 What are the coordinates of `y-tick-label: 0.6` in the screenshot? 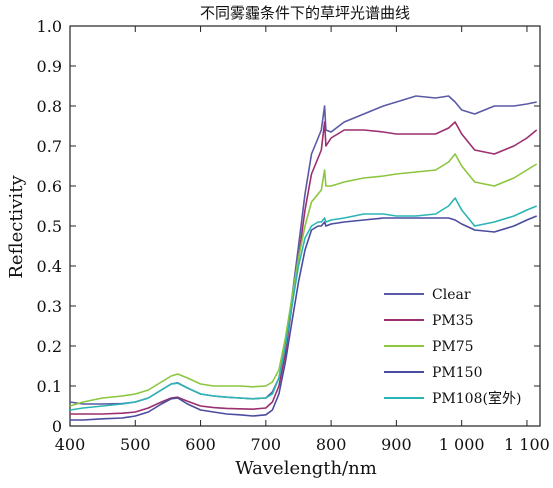 It's located at (49, 186).